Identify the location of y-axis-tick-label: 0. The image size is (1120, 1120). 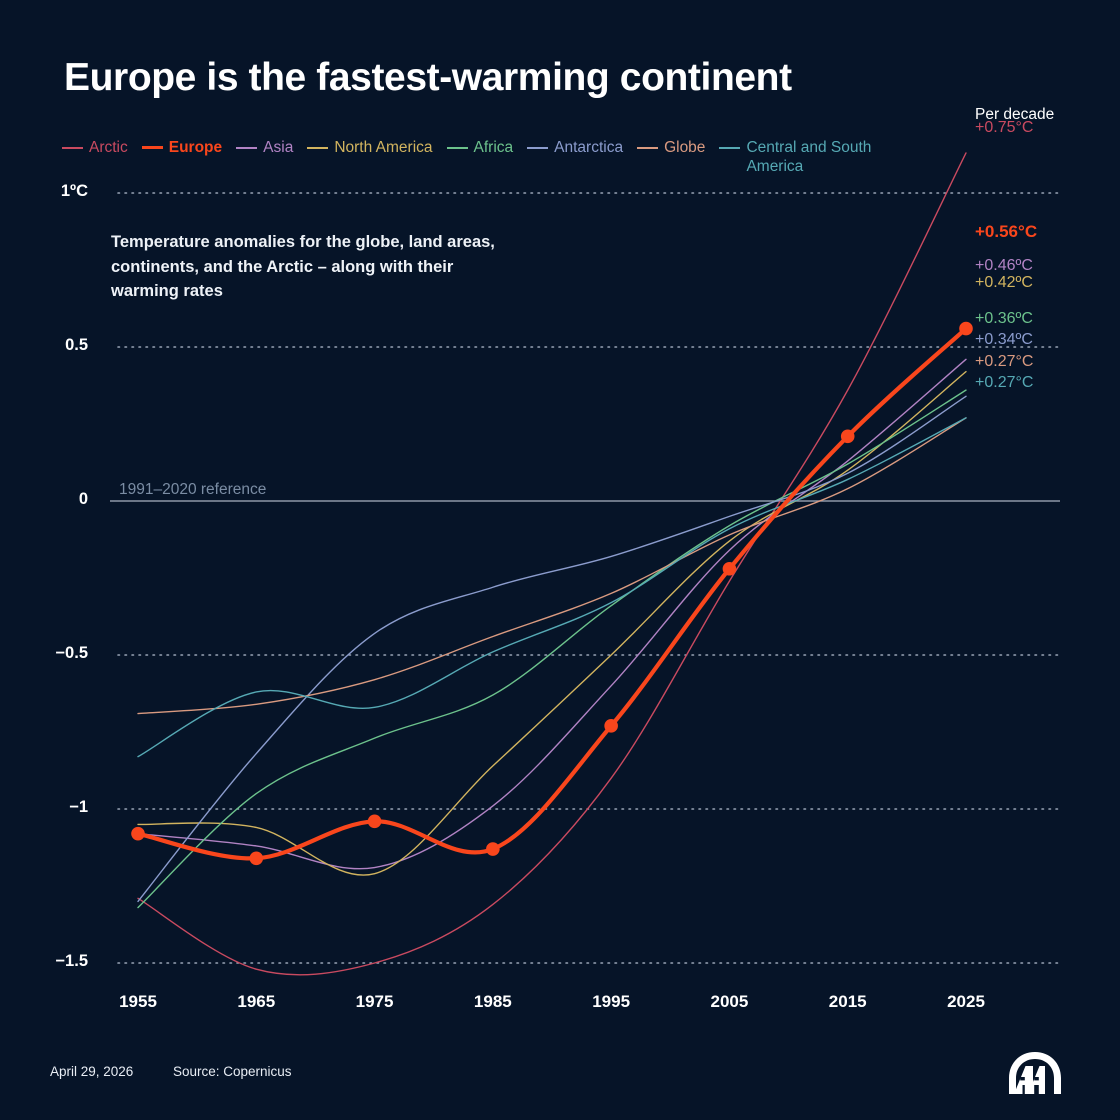
(83, 499).